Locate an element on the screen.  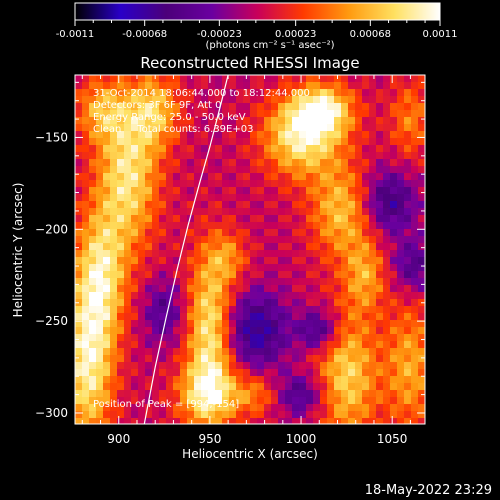
peak-position-label: Position of Peak = [994,-154] is located at coordinates (166, 404).